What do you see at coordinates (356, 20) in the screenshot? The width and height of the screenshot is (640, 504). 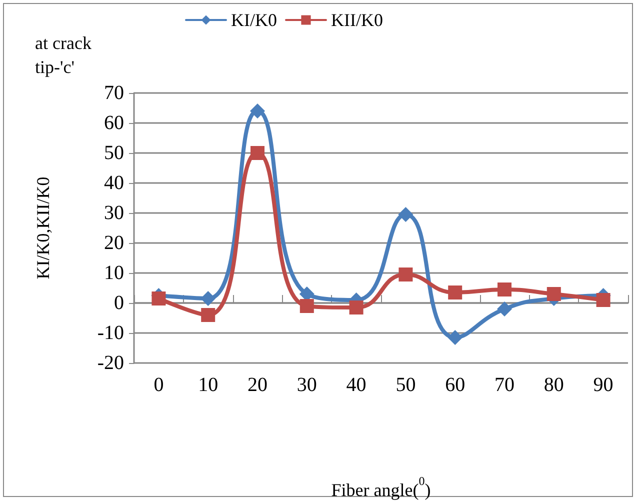 I see `legend-label: KII/K0` at bounding box center [356, 20].